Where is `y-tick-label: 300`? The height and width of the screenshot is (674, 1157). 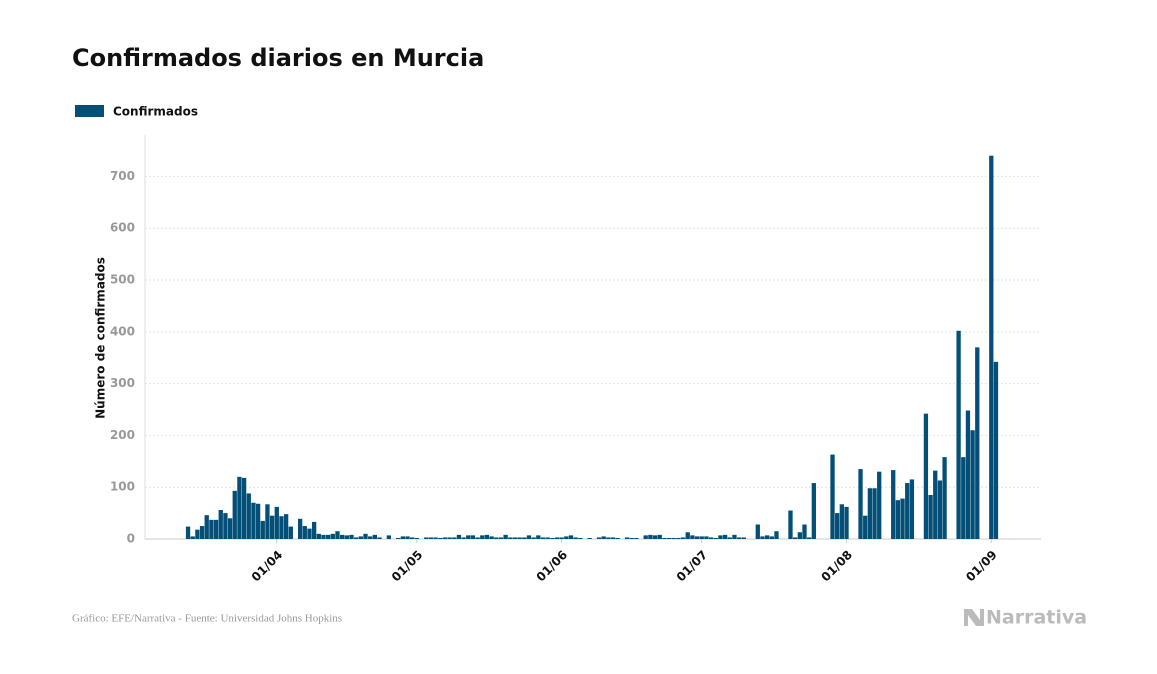
y-tick-label: 300 is located at coordinates (122, 383).